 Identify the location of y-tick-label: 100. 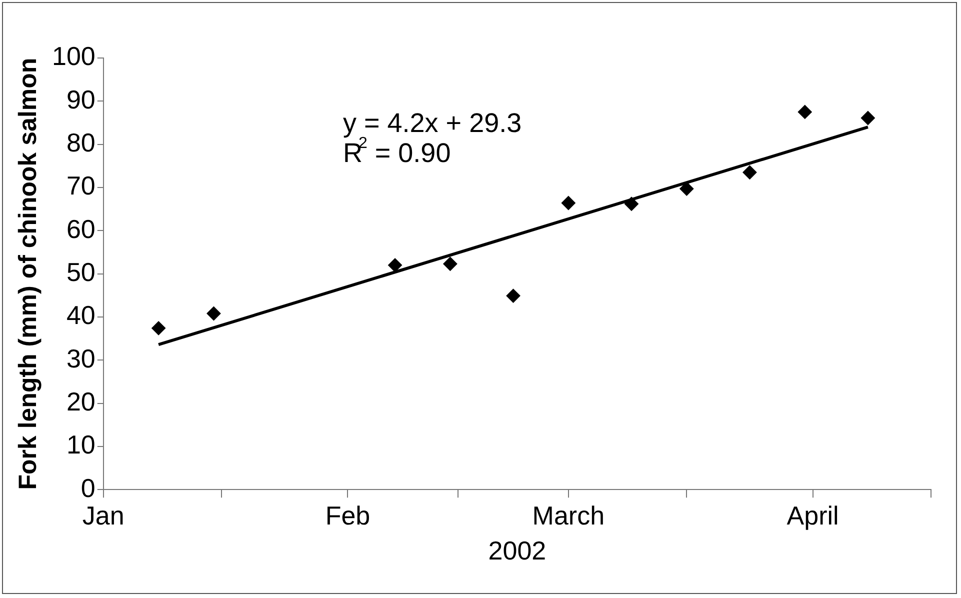
(74, 56).